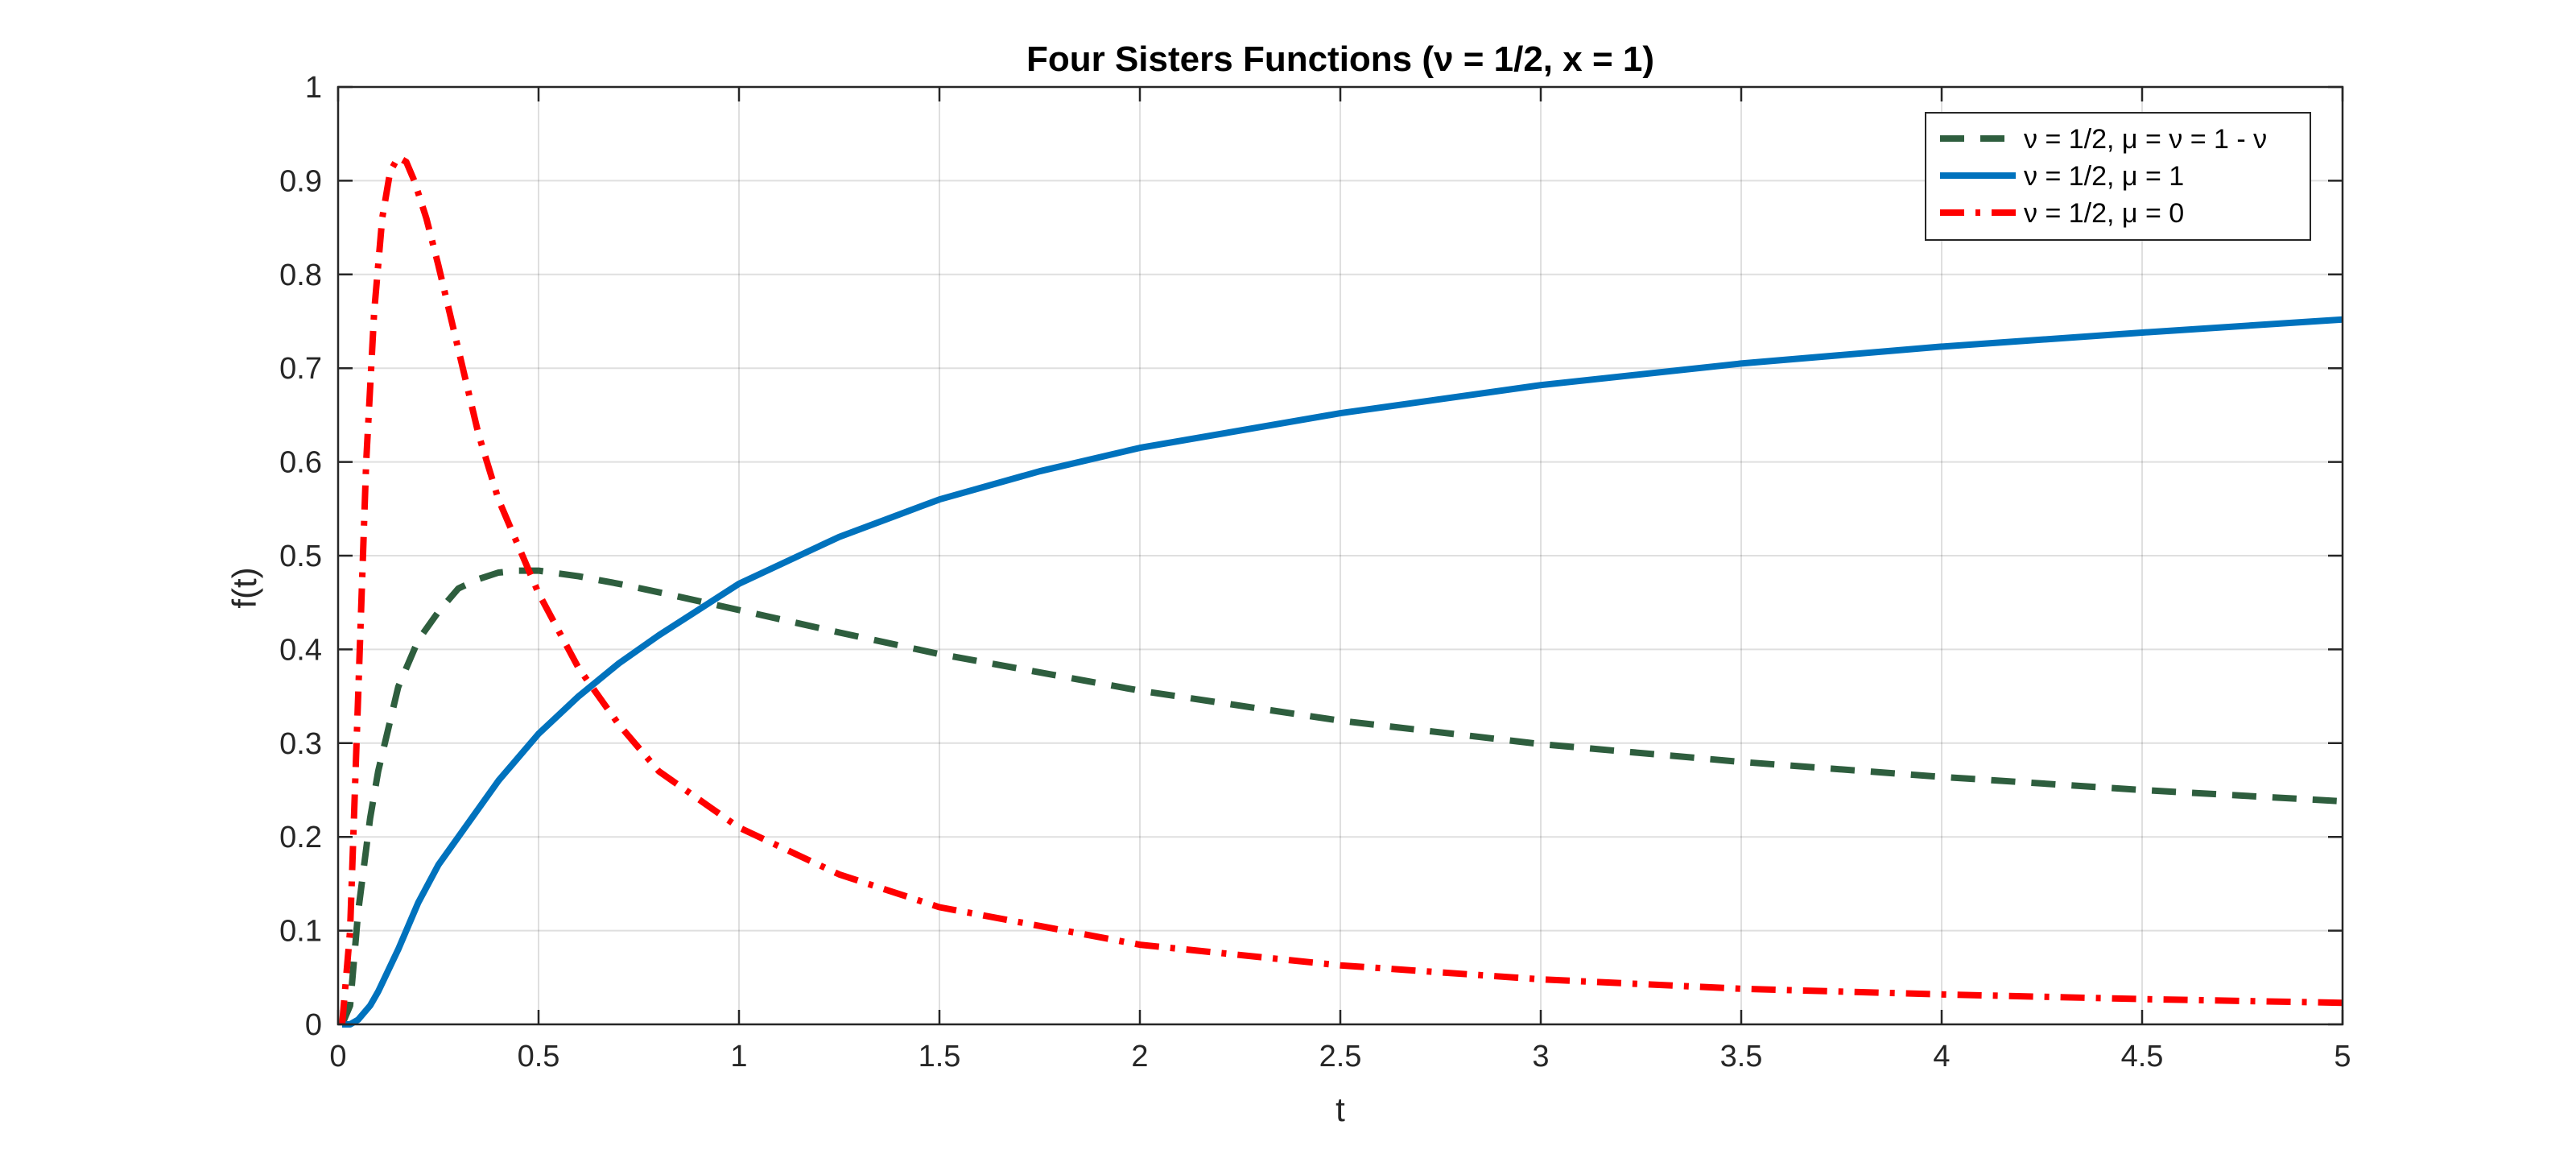 The image size is (2576, 1150). I want to click on y-tick-label: 0.1, so click(300, 932).